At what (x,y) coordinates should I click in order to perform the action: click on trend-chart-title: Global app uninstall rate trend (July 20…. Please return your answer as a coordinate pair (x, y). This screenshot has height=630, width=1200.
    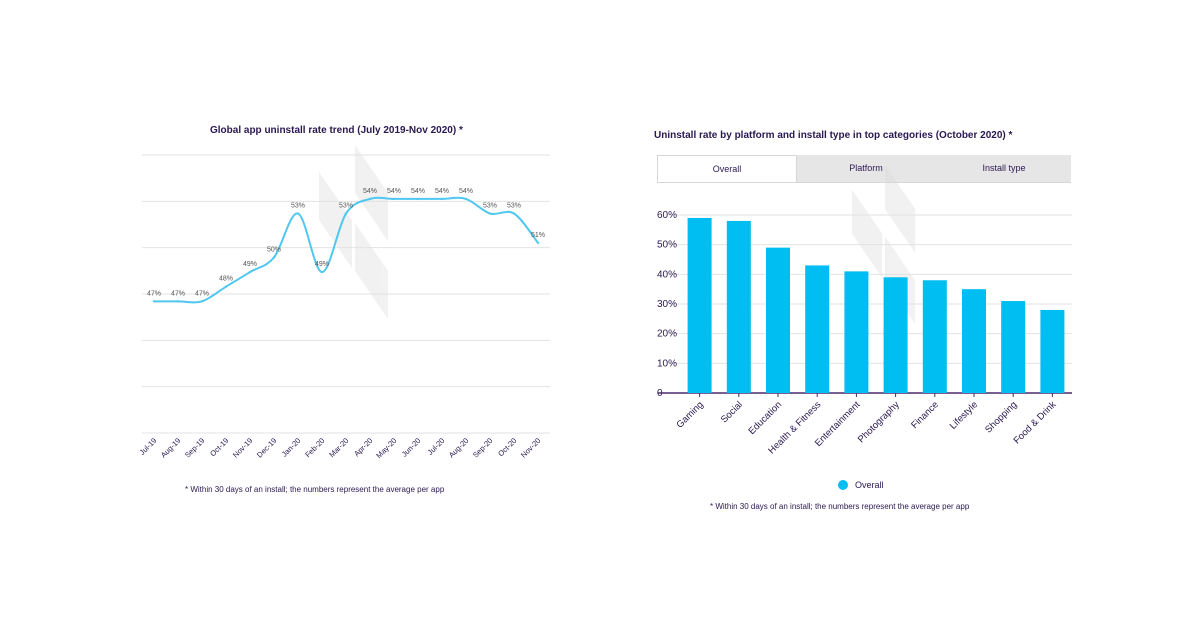
    Looking at the image, I should click on (336, 130).